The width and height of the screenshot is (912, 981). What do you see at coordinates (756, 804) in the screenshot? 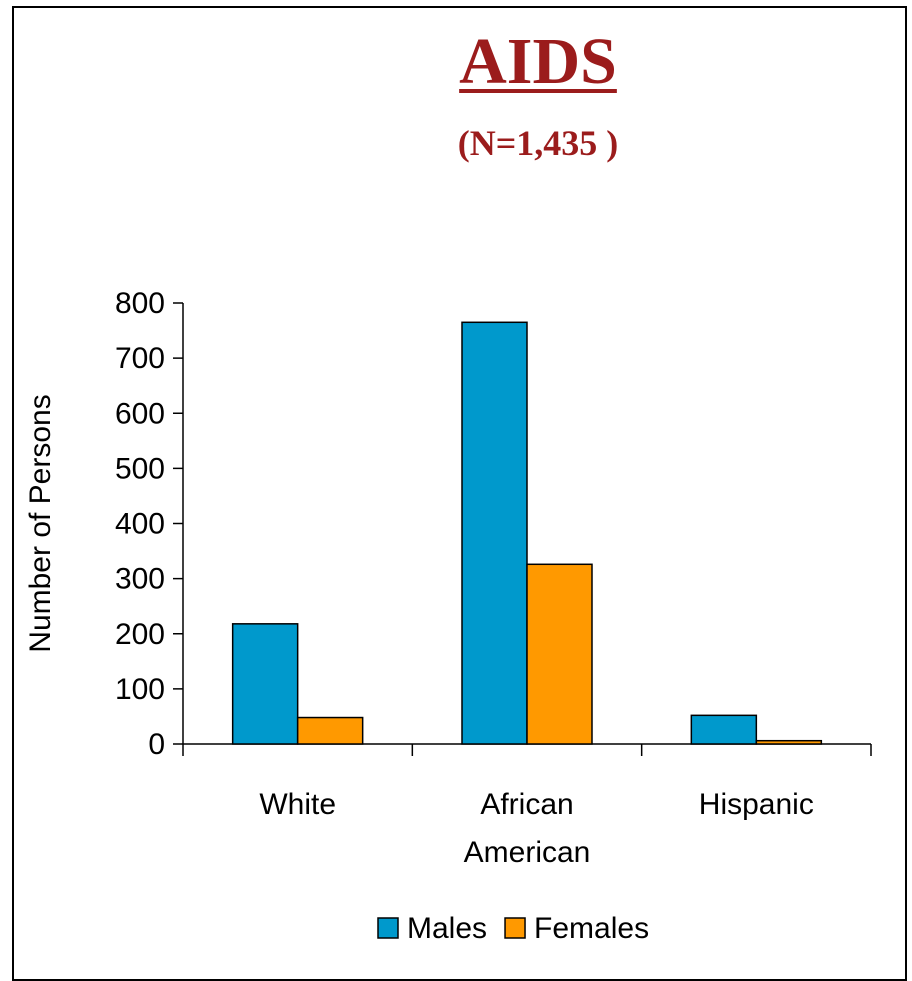
I see `x-tick-label: Hispanic` at bounding box center [756, 804].